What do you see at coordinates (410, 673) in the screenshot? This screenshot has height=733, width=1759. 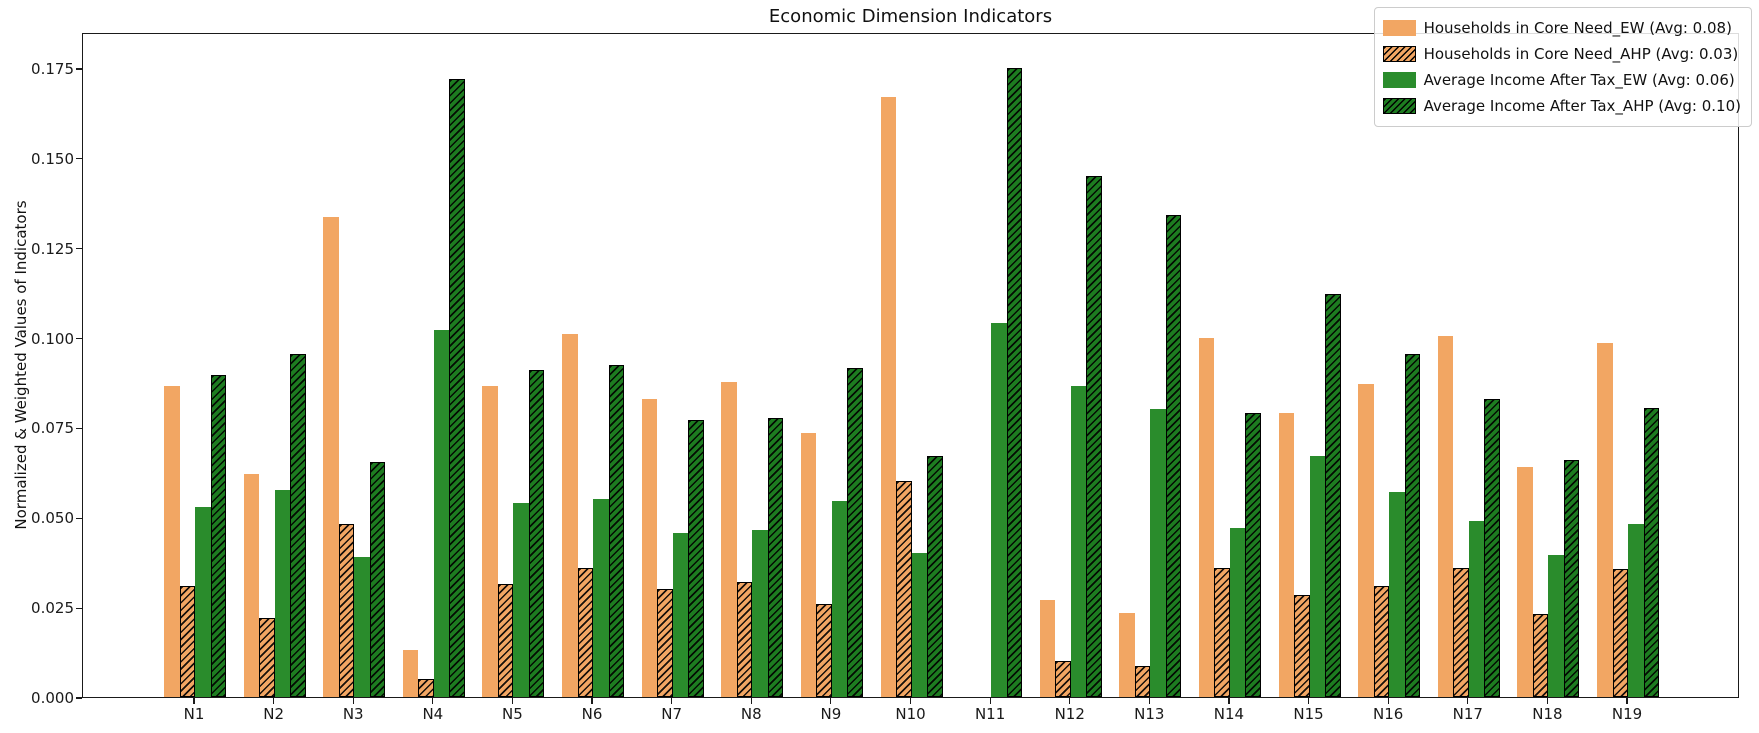 I see `bar-N4-series1` at bounding box center [410, 673].